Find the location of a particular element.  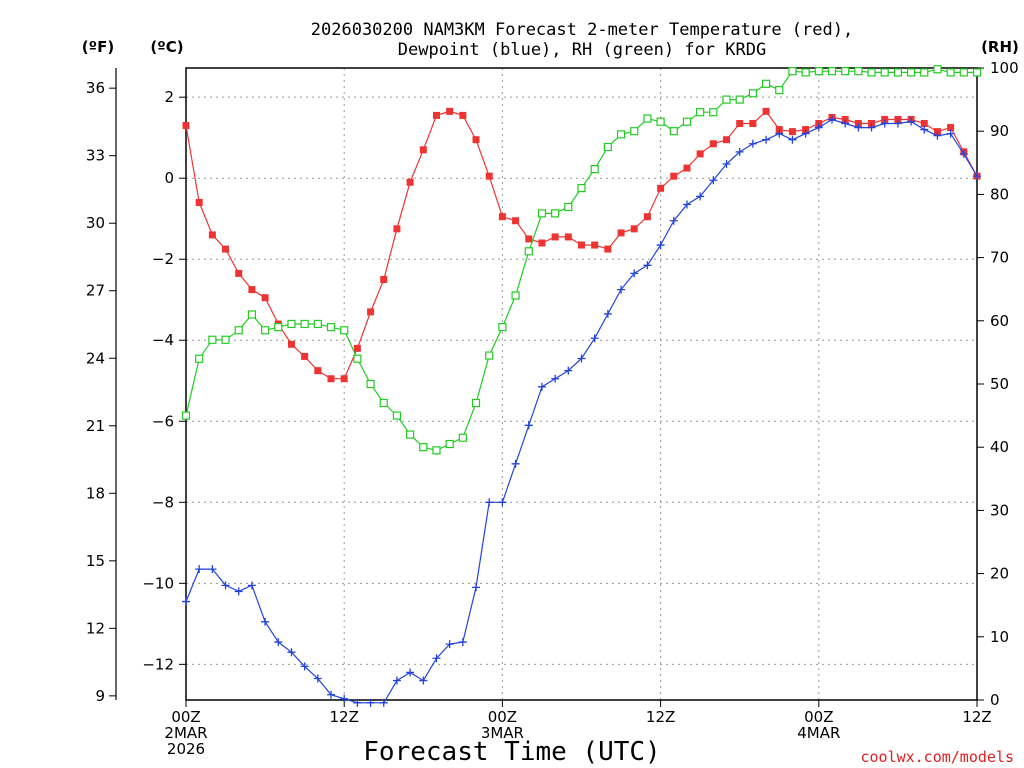

rh-tick-label: 100 is located at coordinates (1004, 68).